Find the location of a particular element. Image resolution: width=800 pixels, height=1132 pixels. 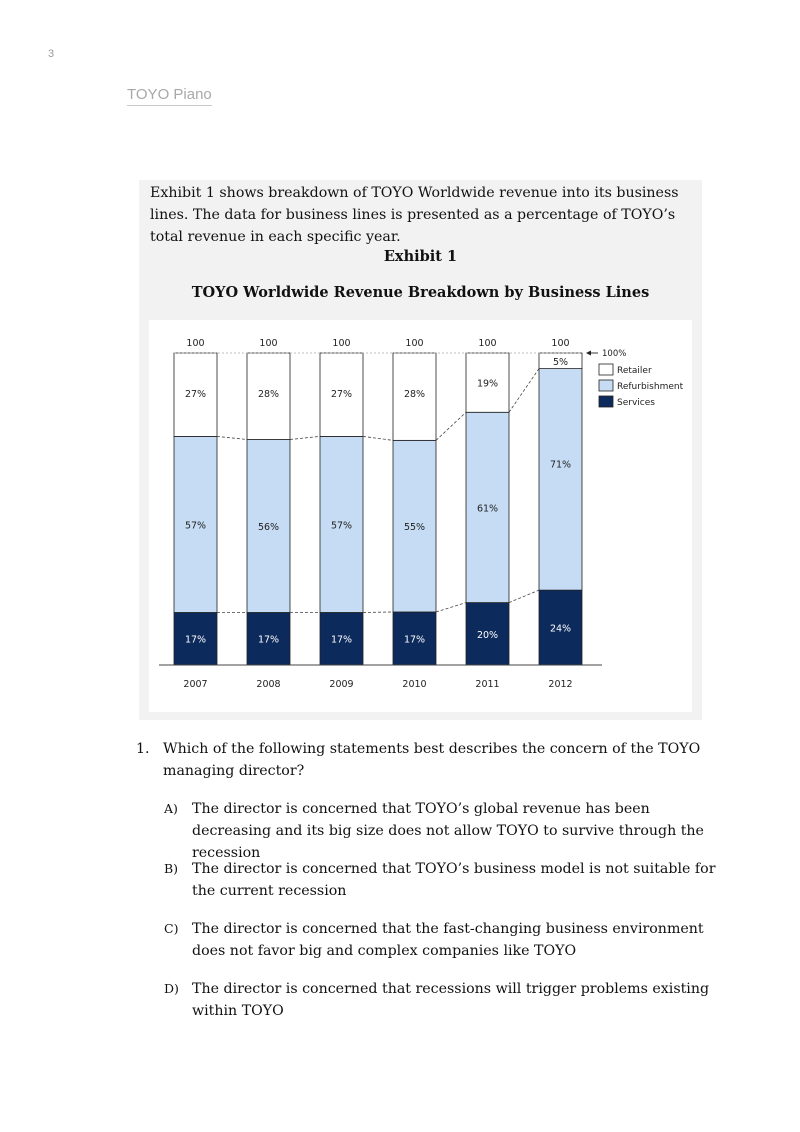

document-header-title: TOYO Piano is located at coordinates (169, 96).